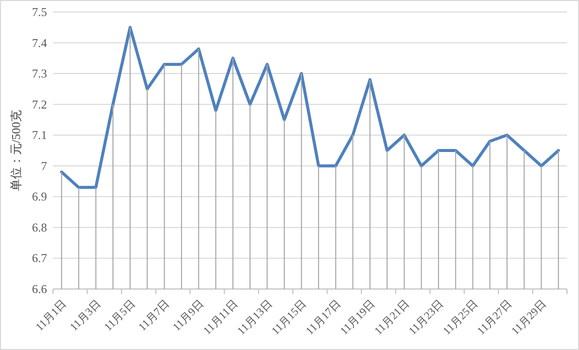 The height and width of the screenshot is (350, 579). What do you see at coordinates (120, 316) in the screenshot?
I see `x-tick-label: 11月5日` at bounding box center [120, 316].